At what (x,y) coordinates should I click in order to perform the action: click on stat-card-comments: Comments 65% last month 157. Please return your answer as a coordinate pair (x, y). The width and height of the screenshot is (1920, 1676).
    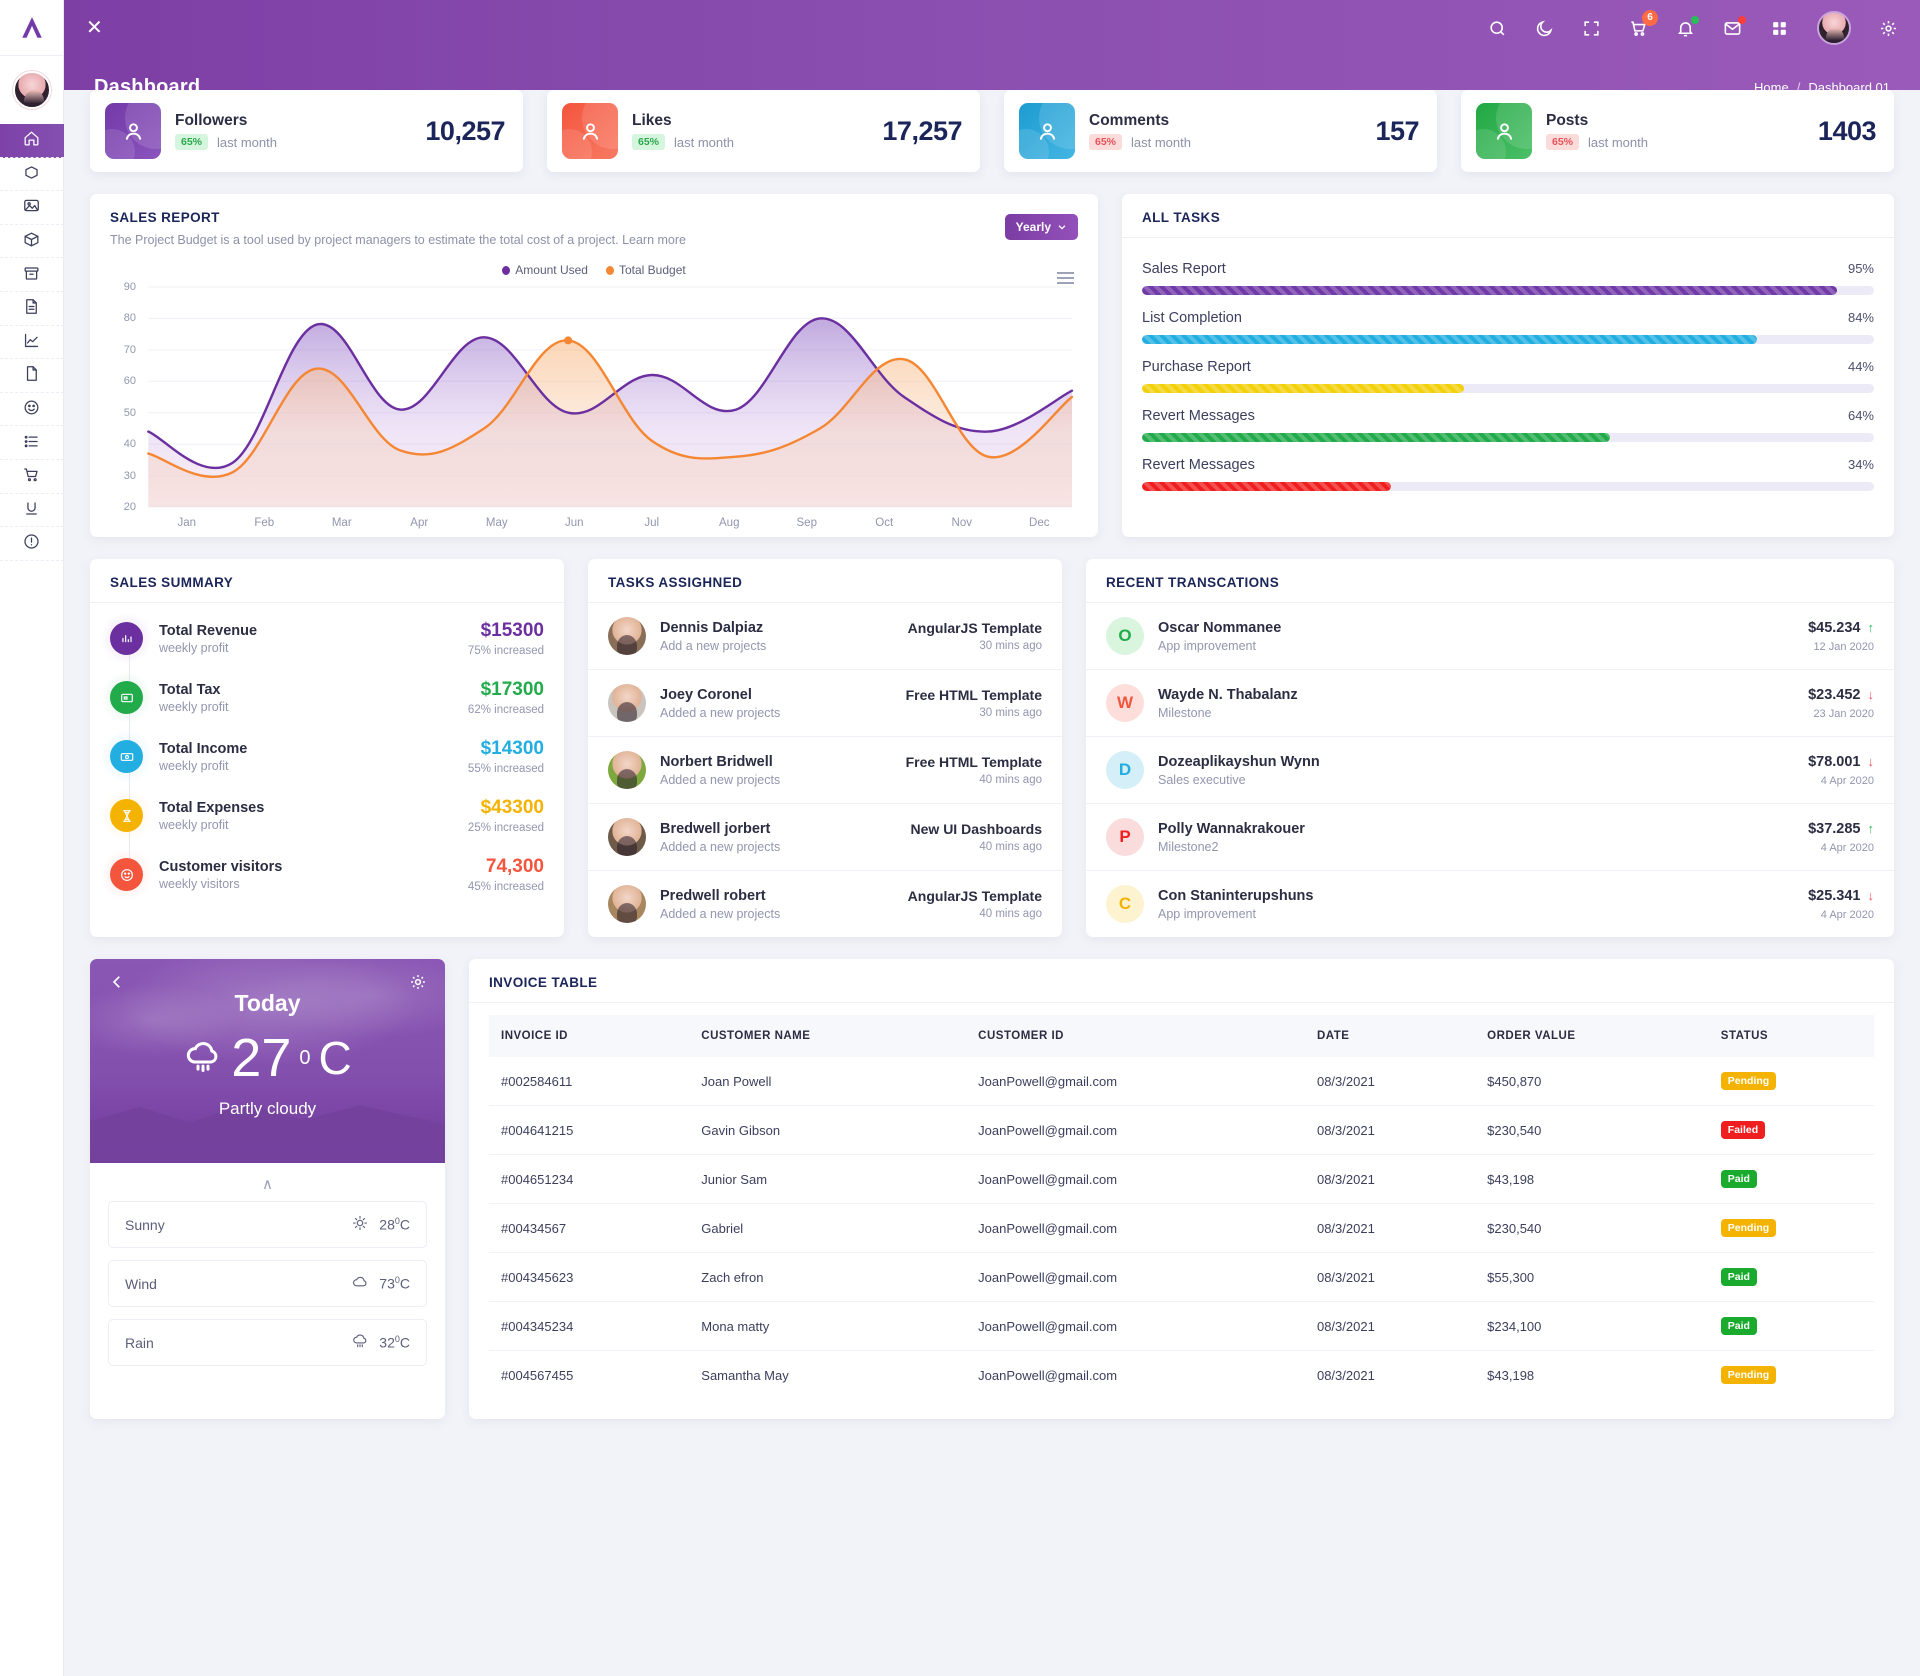
    Looking at the image, I should click on (1220, 131).